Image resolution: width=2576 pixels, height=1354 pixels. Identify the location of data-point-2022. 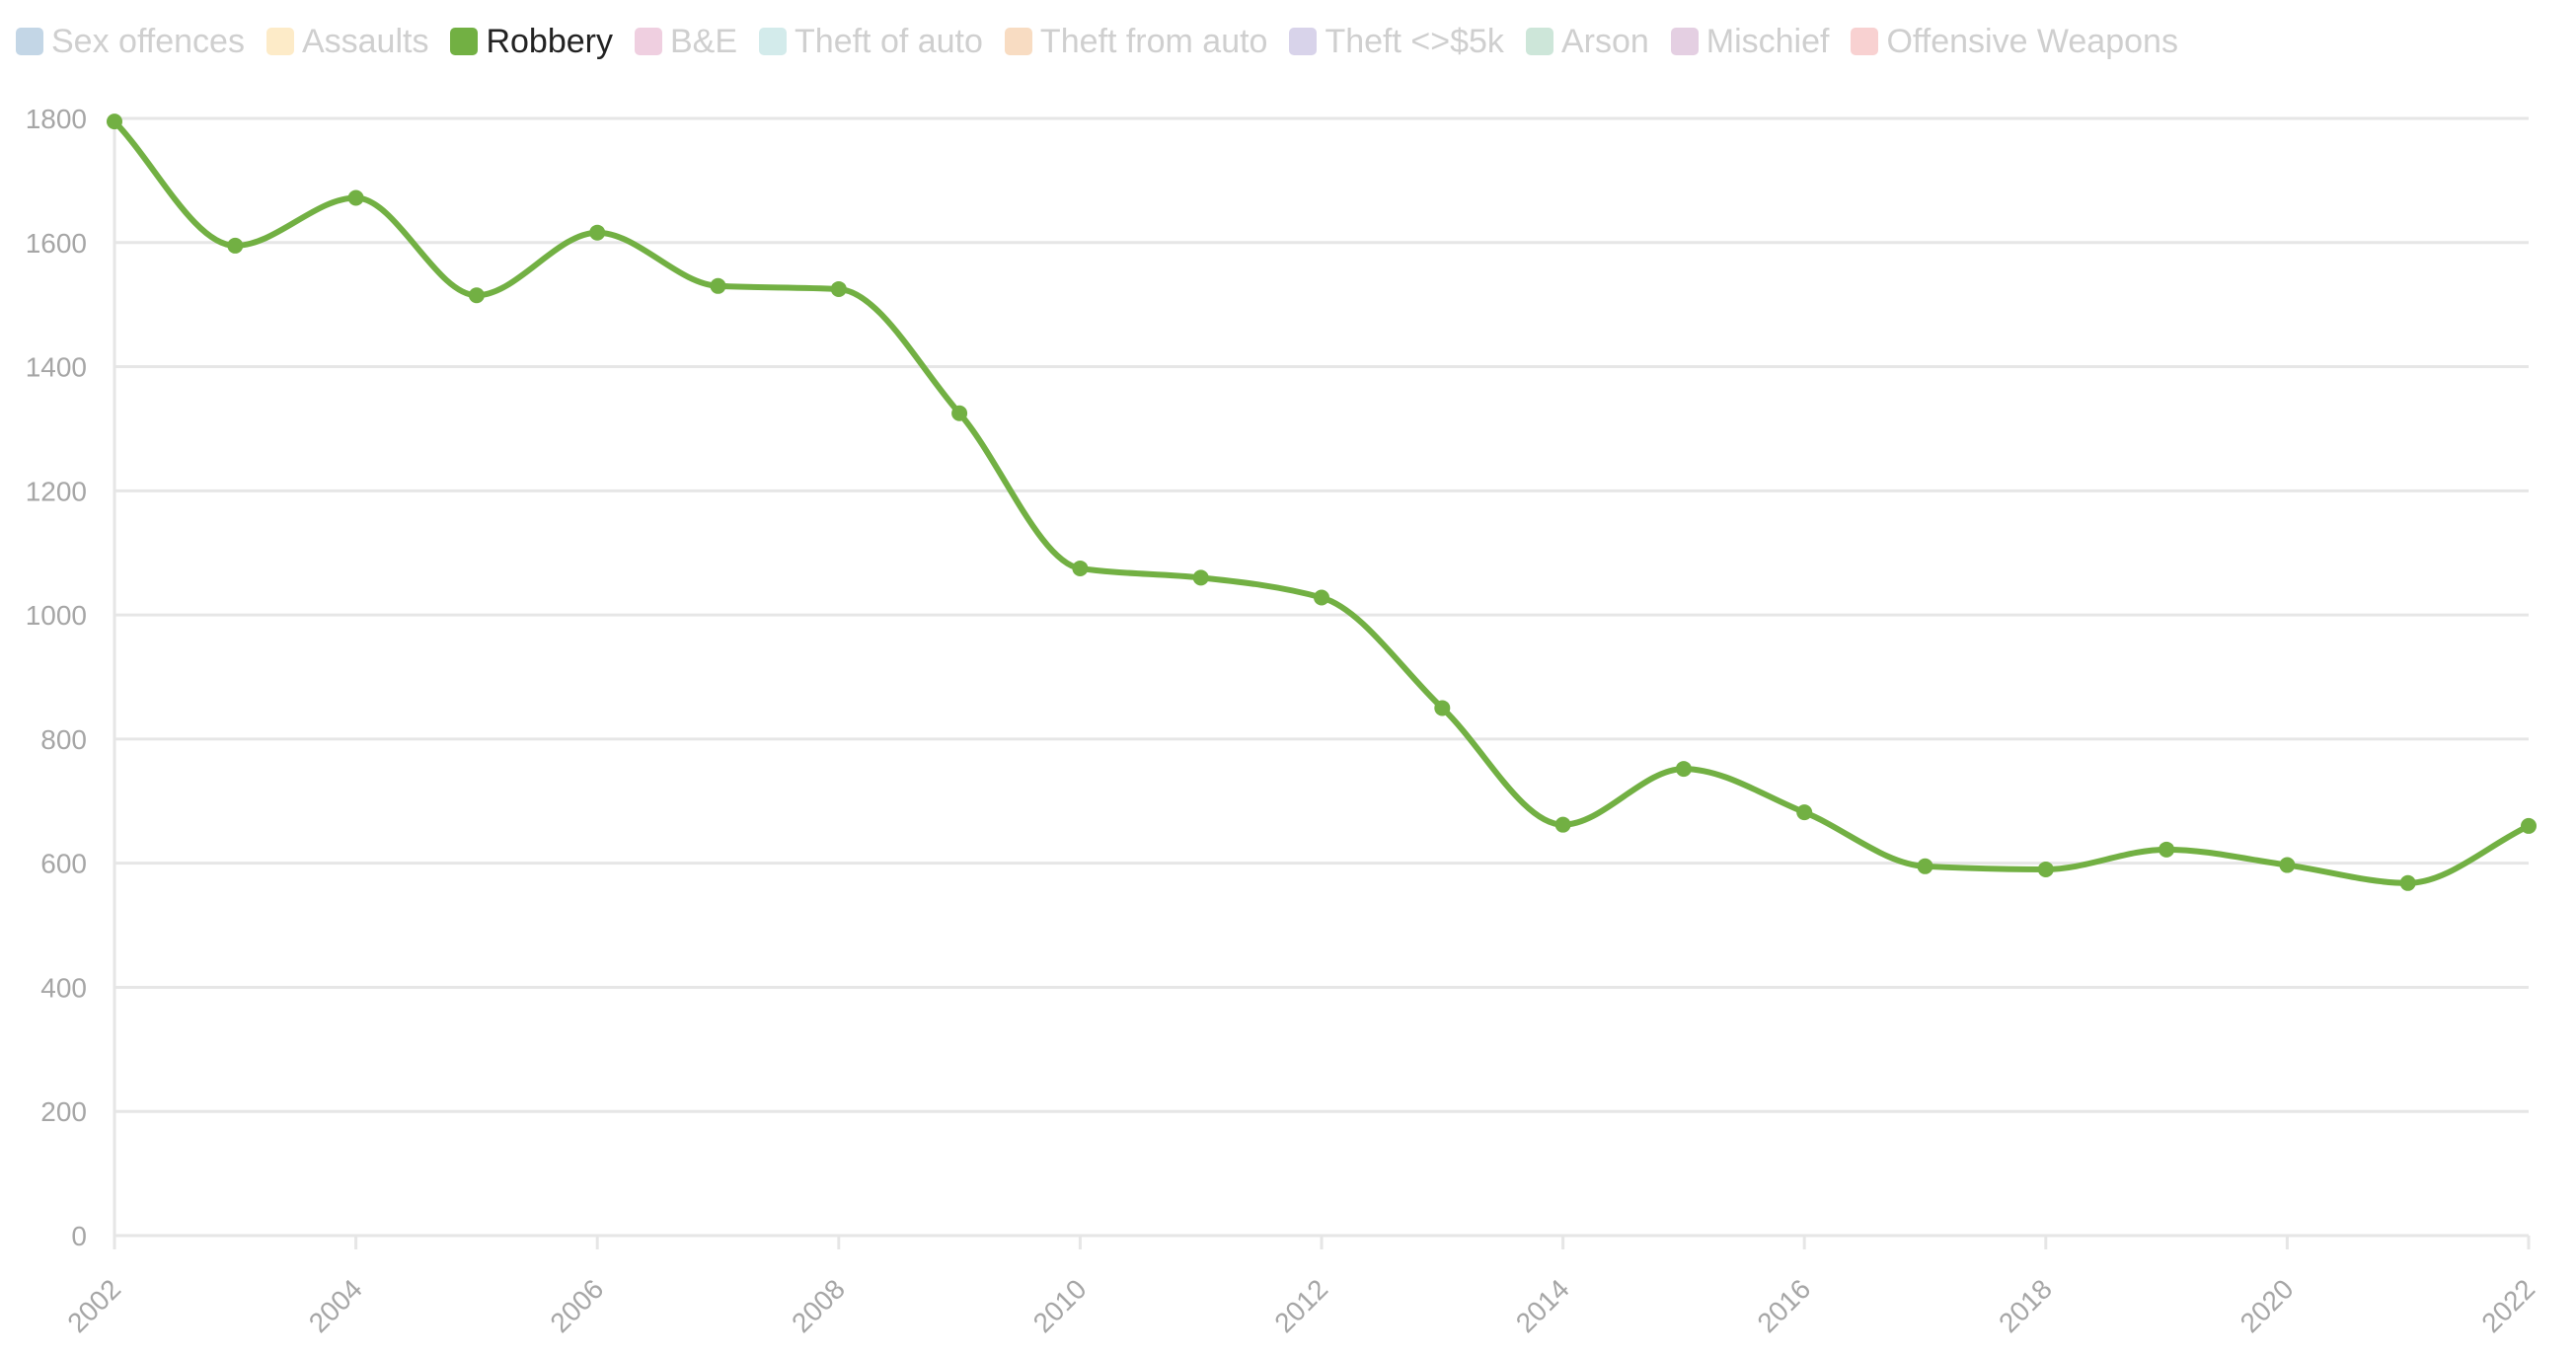
(2529, 826).